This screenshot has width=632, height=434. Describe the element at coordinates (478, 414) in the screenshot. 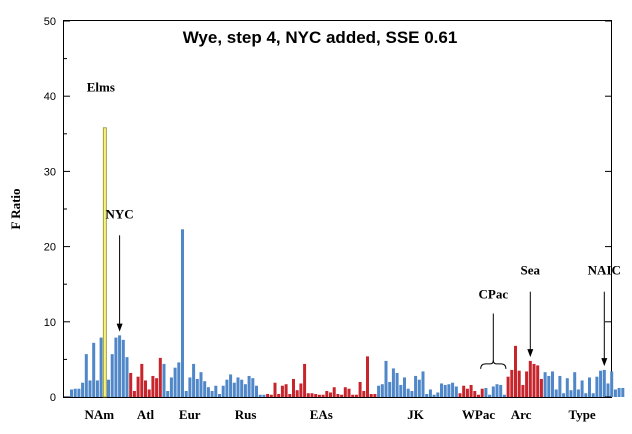

I see `group-label-wpac: WPac` at that location.